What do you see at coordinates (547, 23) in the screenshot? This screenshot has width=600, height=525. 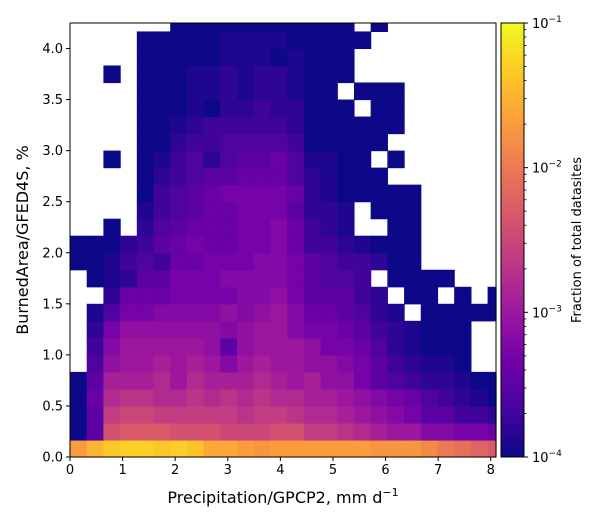 I see `colorbar-tick-label: 10−1` at bounding box center [547, 23].